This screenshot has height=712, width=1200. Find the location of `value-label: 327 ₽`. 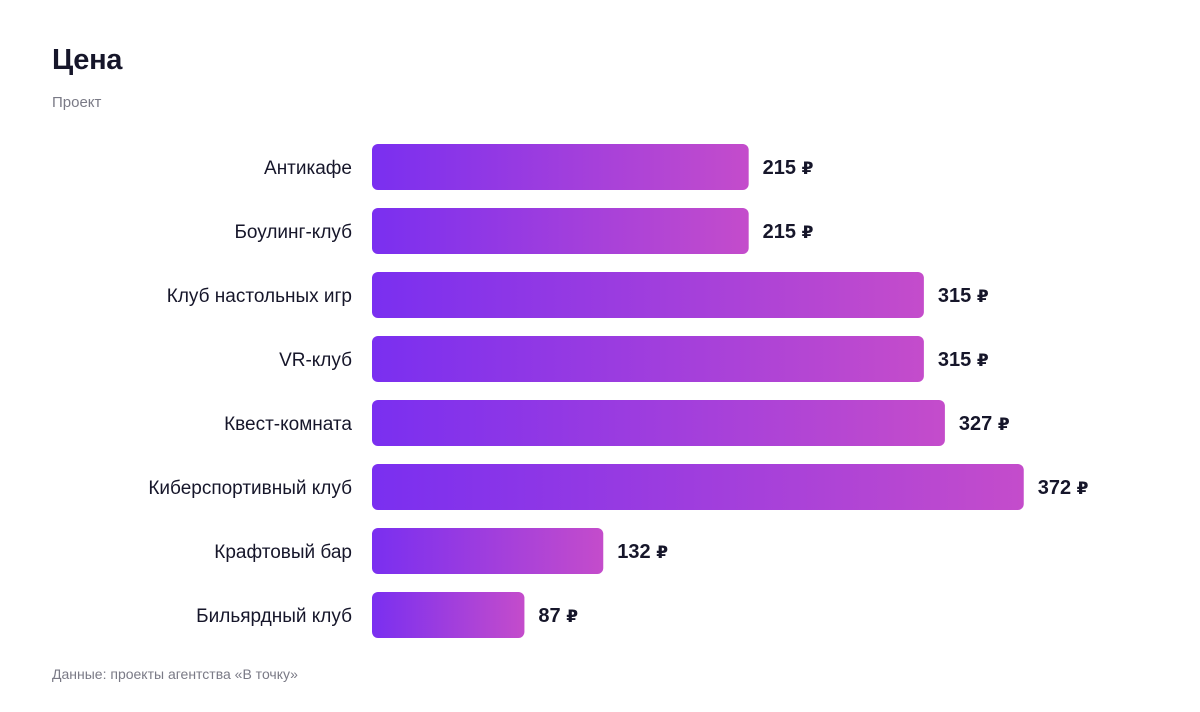

value-label: 327 ₽ is located at coordinates (984, 424).